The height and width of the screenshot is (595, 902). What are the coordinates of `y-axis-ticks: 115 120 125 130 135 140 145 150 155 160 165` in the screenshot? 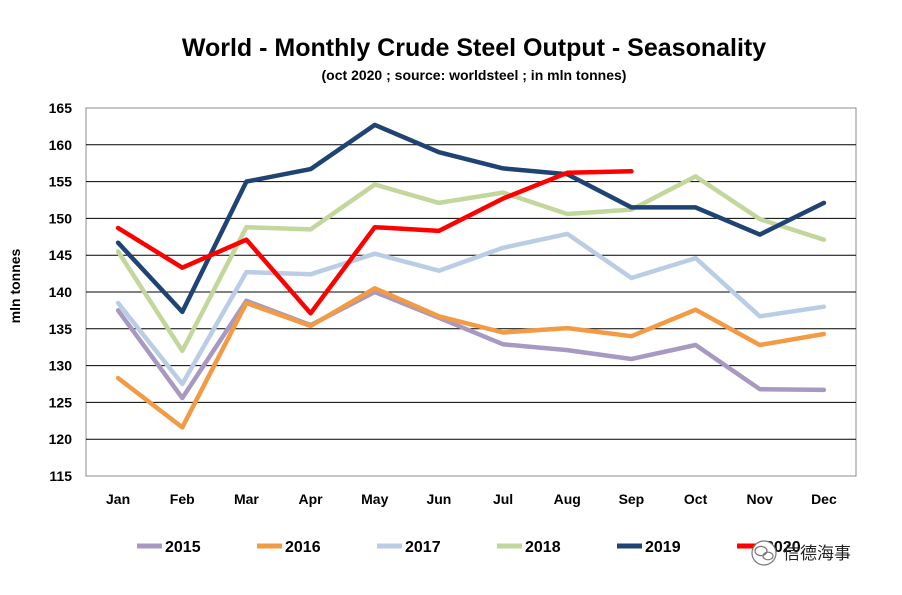 It's located at (61, 292).